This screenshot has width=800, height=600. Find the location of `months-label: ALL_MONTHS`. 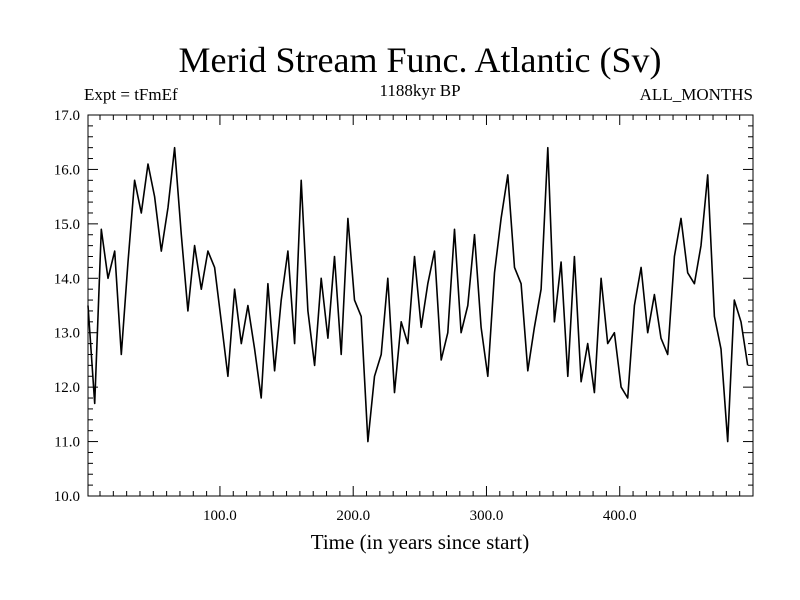

months-label: ALL_MONTHS is located at coordinates (696, 94).